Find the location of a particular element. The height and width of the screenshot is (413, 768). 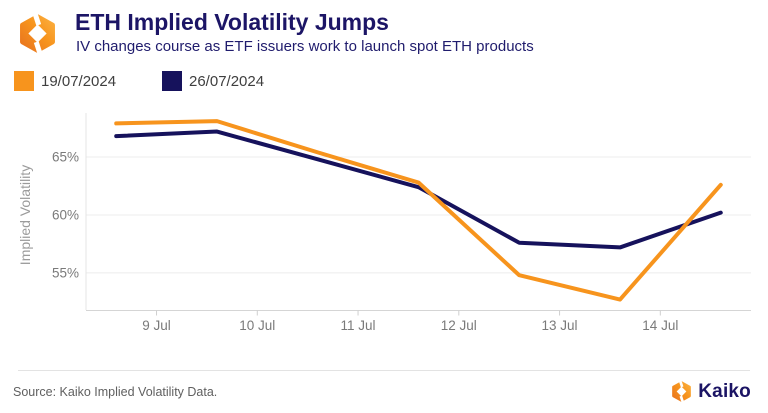

kaiko-logo-icon is located at coordinates (681, 391).